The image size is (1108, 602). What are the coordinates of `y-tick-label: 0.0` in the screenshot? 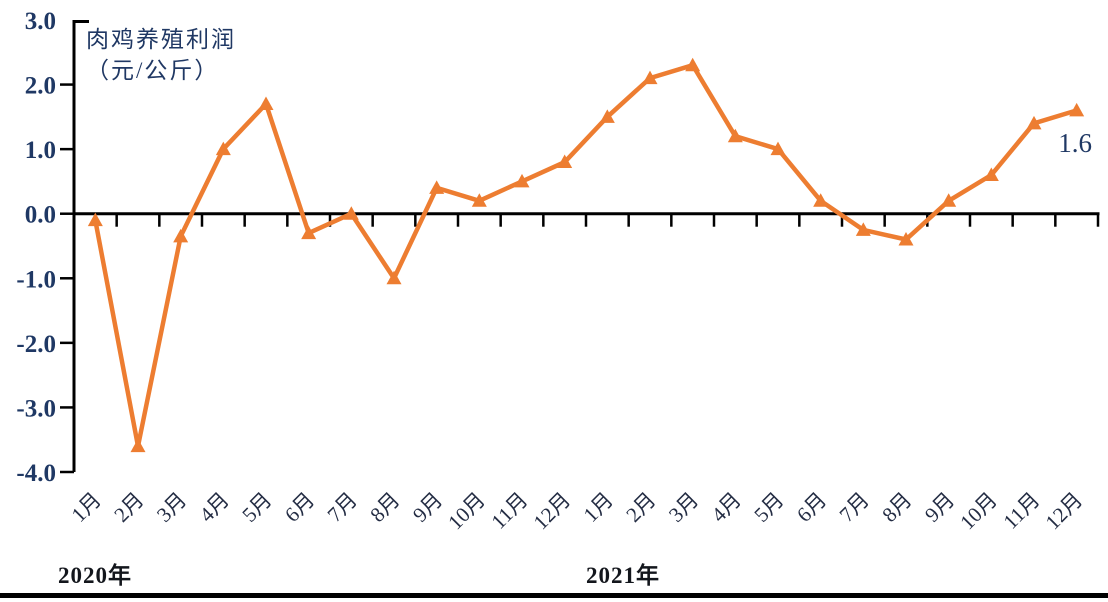 It's located at (40, 215).